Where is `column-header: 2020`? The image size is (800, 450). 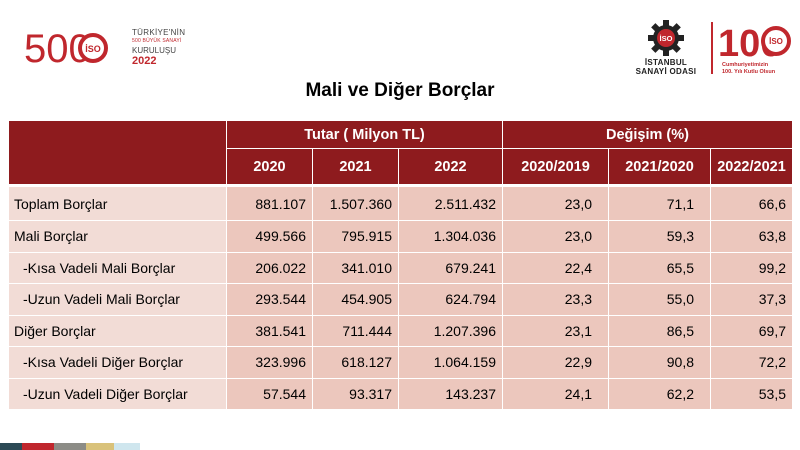
column-header: 2020 is located at coordinates (269, 167).